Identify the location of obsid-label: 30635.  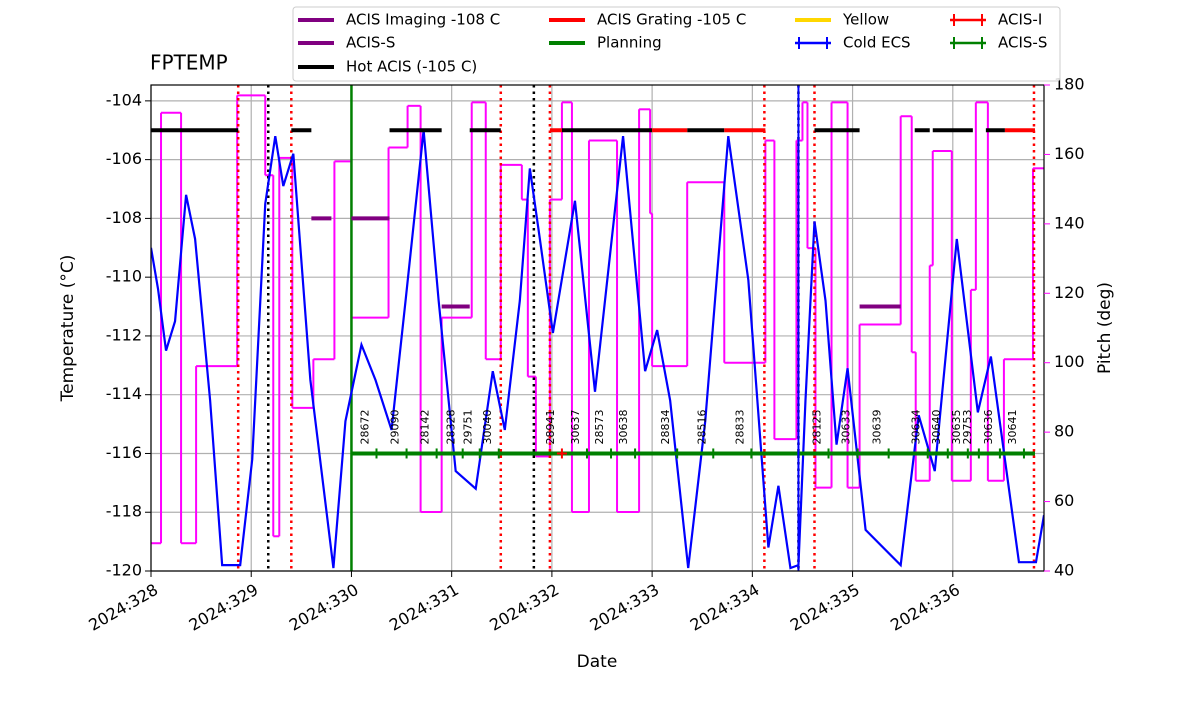
(956, 426).